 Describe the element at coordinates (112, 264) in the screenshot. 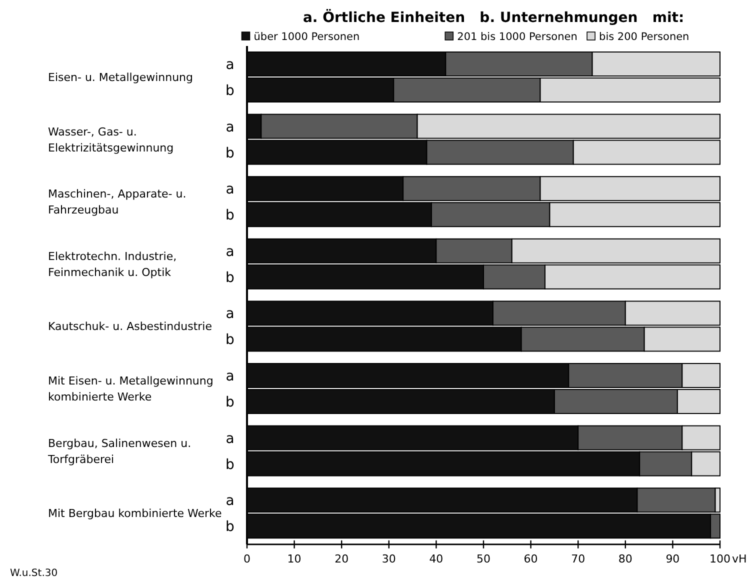

I see `text: Elektrotechn. Industrie, Feinmechanik u. Optik` at that location.